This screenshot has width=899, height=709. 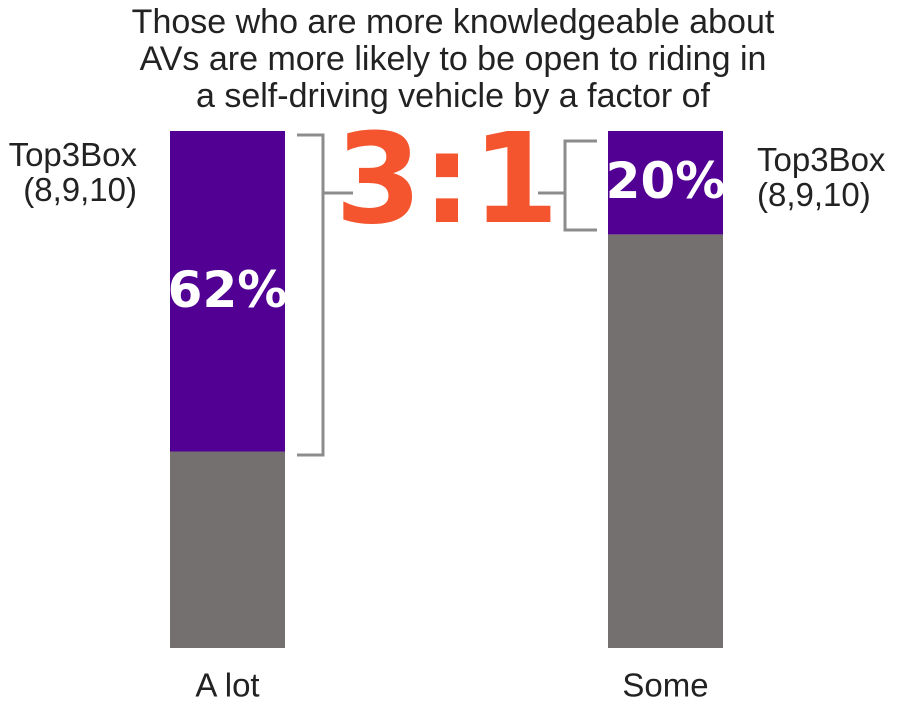 I want to click on value-label: 62%, so click(x=228, y=290).